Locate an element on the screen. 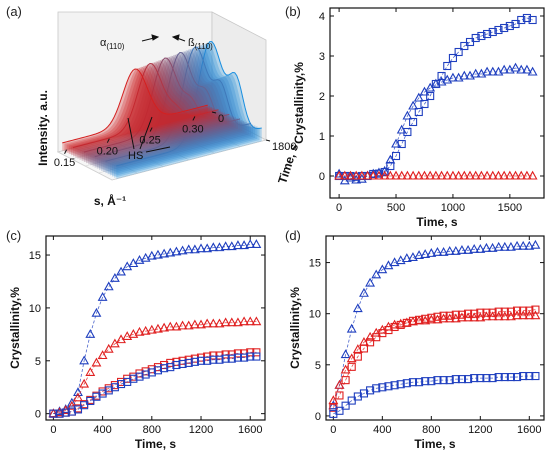  panel-c-series-1-fit-line is located at coordinates (155, 368).